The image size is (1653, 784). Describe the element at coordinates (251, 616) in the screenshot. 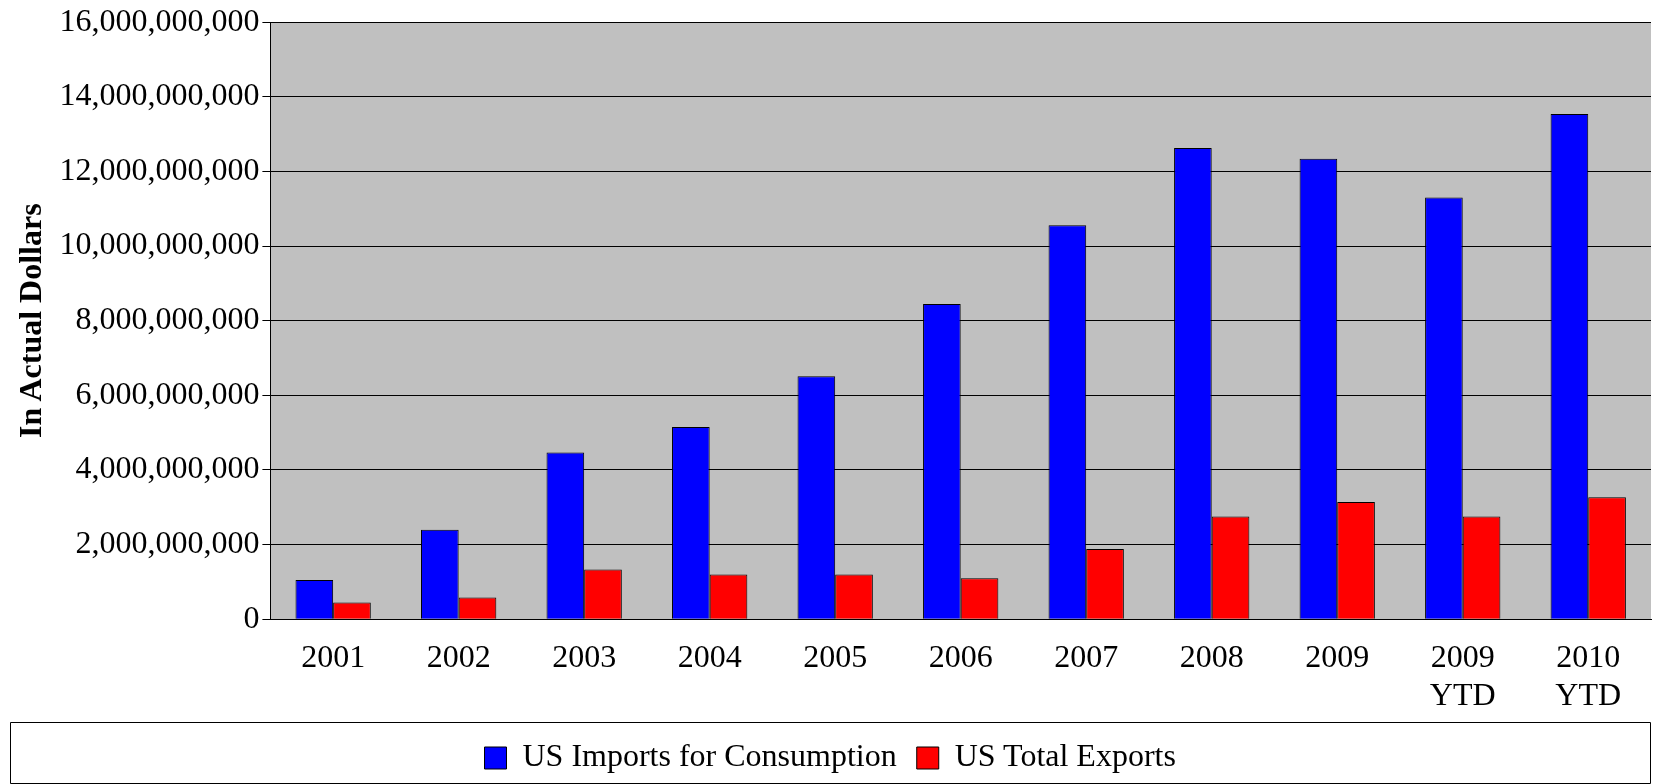

I see `y-tick-label: 0` at that location.